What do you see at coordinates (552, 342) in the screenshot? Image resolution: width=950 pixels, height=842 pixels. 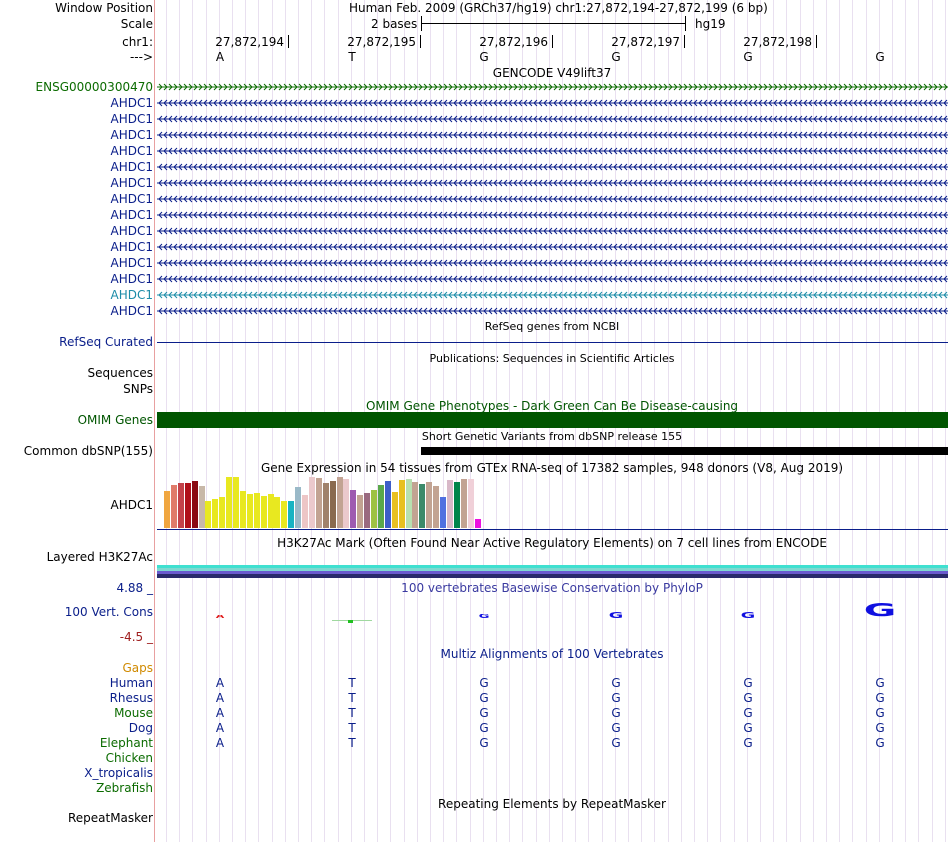 I see `refseq-gene-line` at bounding box center [552, 342].